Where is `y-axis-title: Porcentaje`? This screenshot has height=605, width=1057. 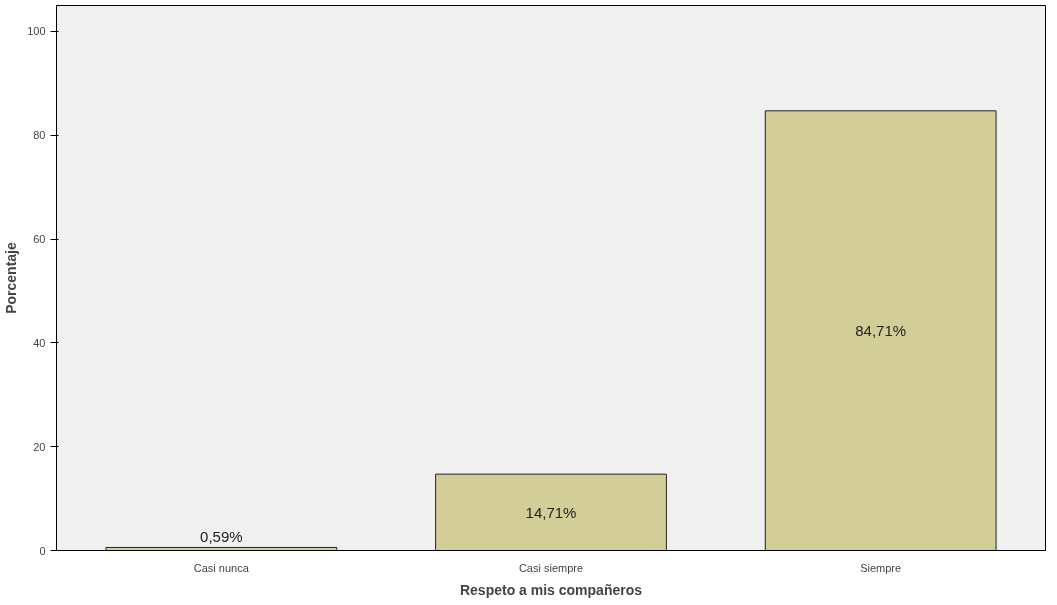 y-axis-title: Porcentaje is located at coordinates (11, 277).